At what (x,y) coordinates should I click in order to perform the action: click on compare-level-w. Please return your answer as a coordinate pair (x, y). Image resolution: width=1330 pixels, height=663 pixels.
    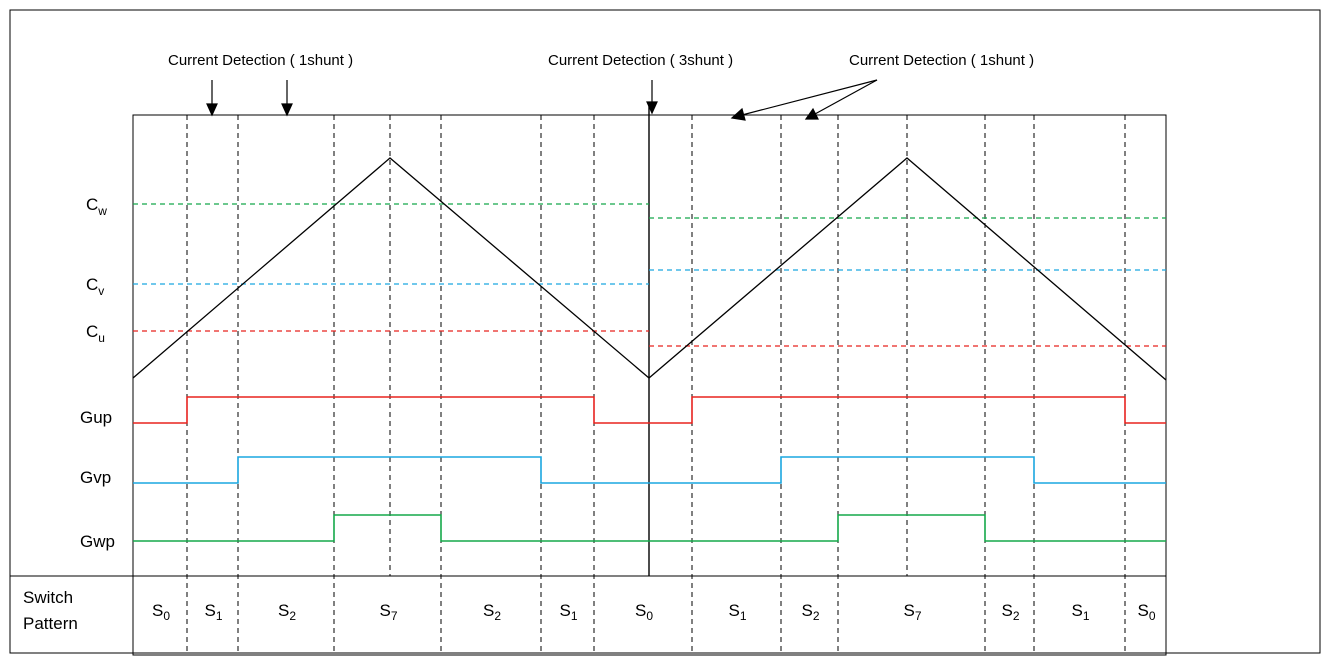
    Looking at the image, I should click on (649, 211).